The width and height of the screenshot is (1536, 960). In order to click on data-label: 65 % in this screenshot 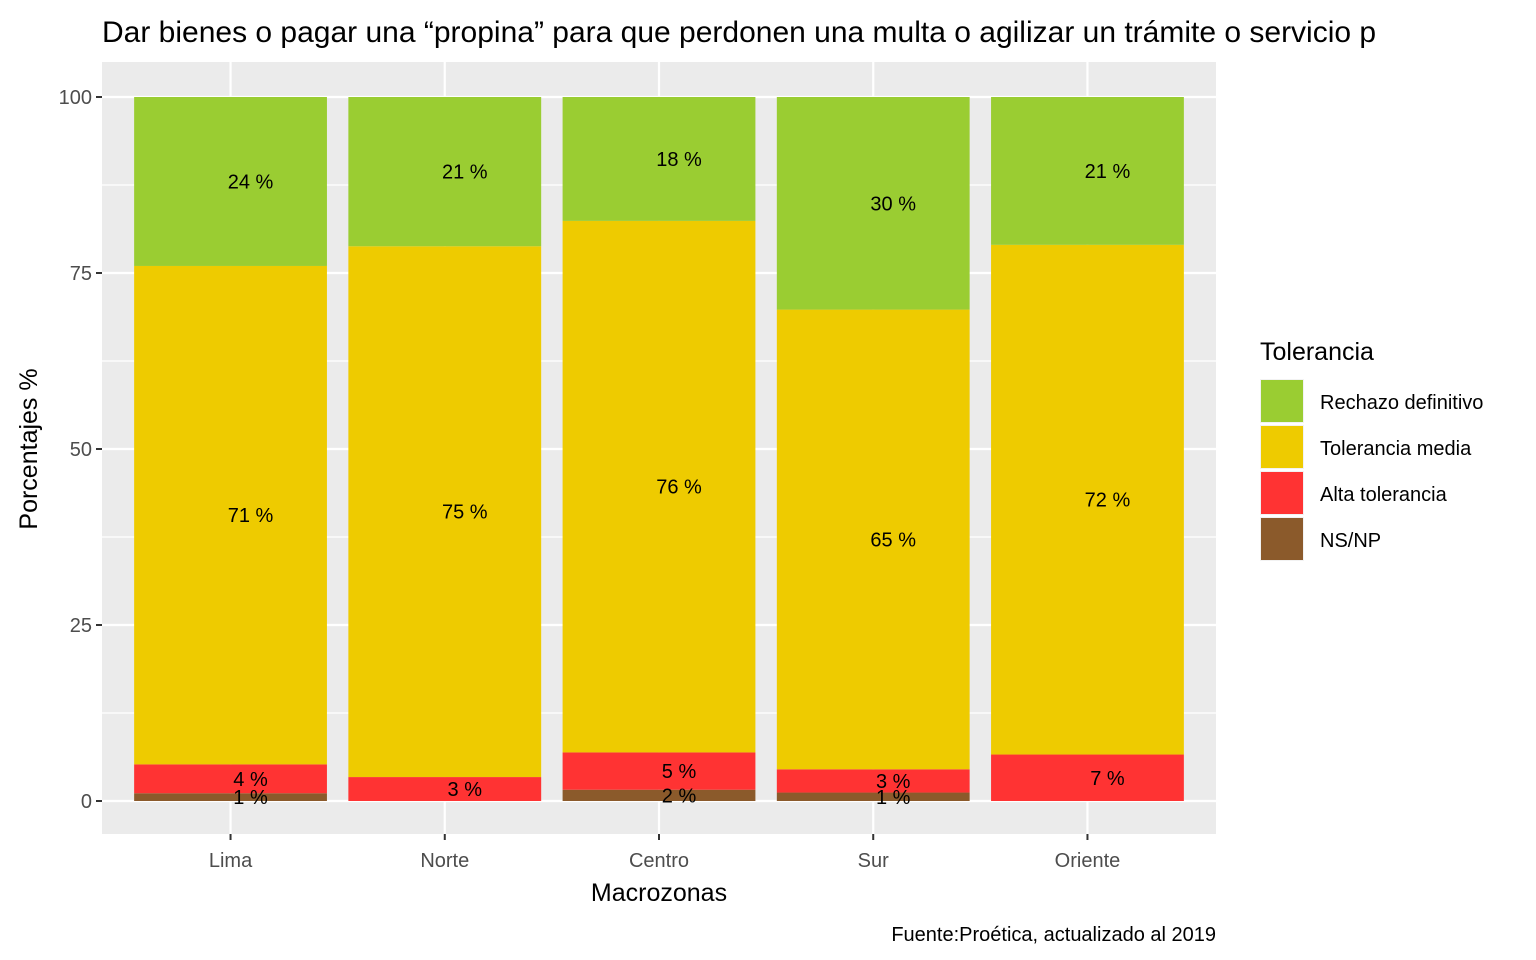, I will do `click(893, 540)`.